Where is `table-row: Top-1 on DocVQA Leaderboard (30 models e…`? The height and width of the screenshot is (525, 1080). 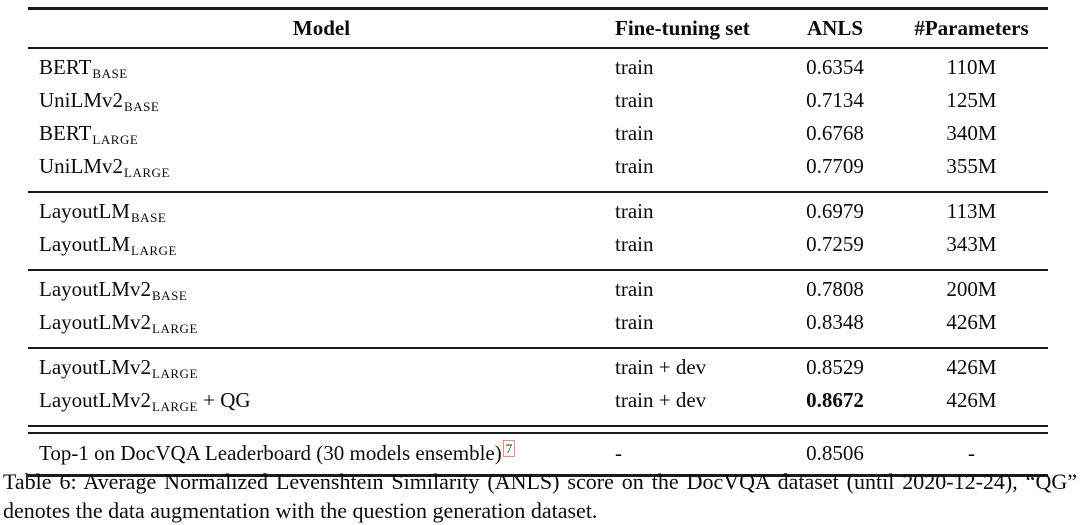
table-row: Top-1 on DocVQA Leaderboard (30 models e… is located at coordinates (538, 453).